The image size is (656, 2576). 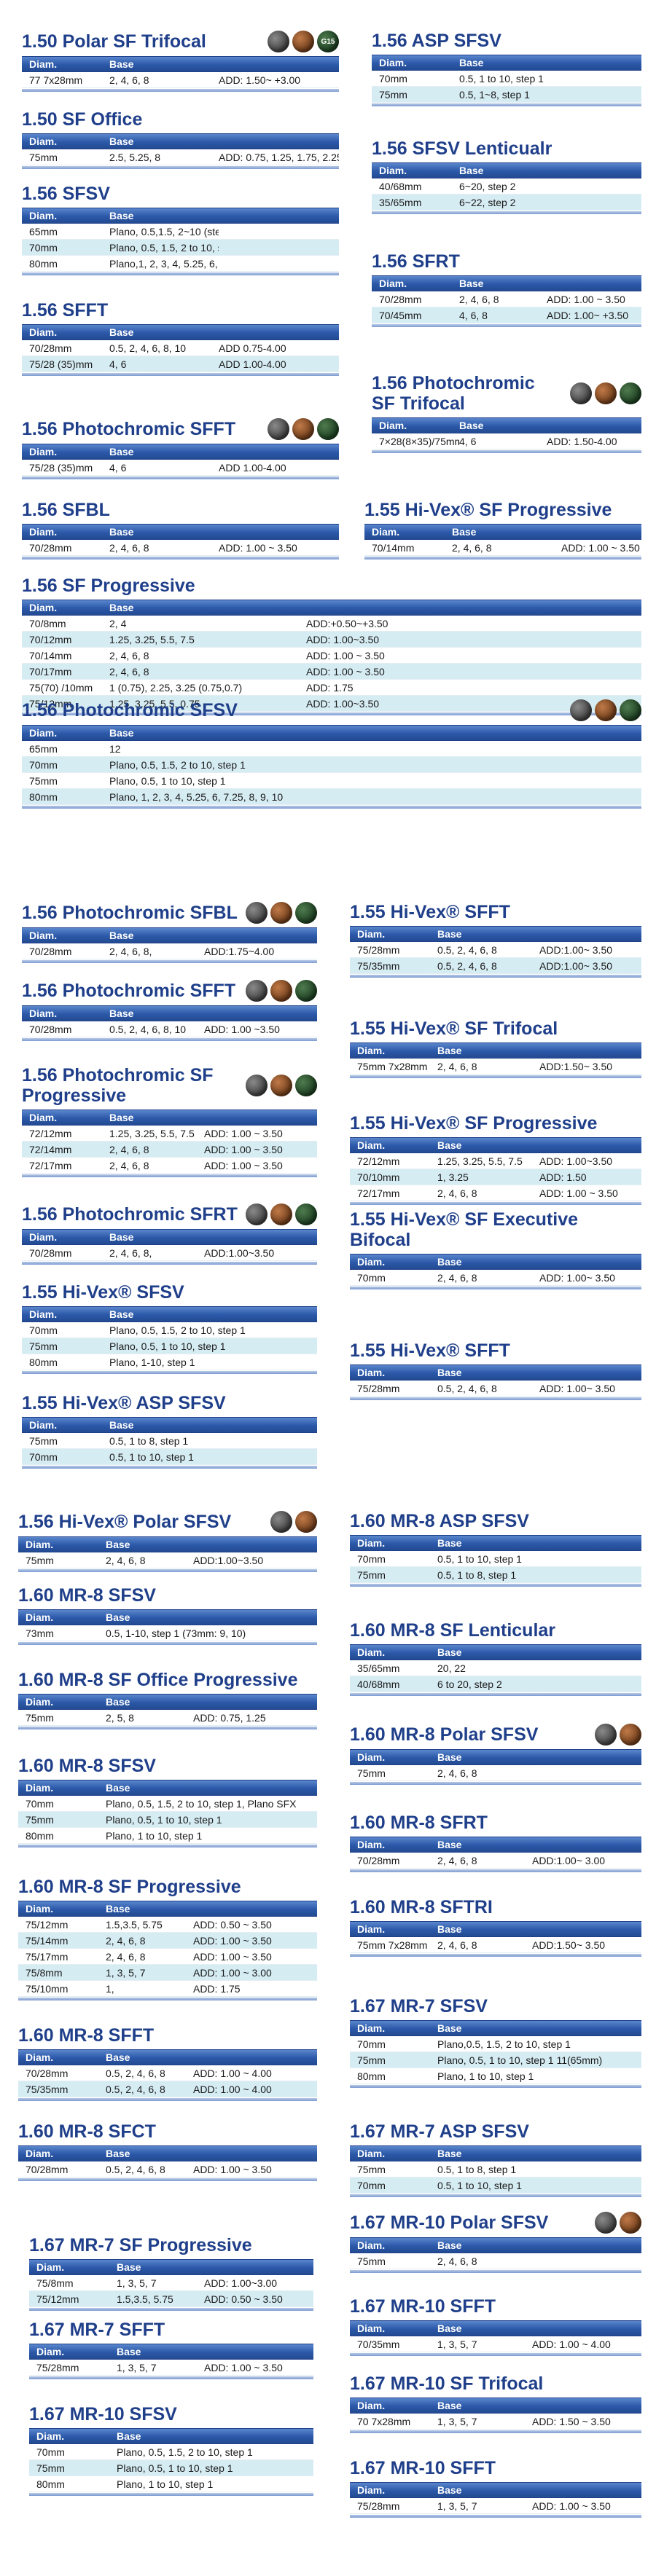 I want to click on diam-cell: 70/14mm, so click(x=393, y=547).